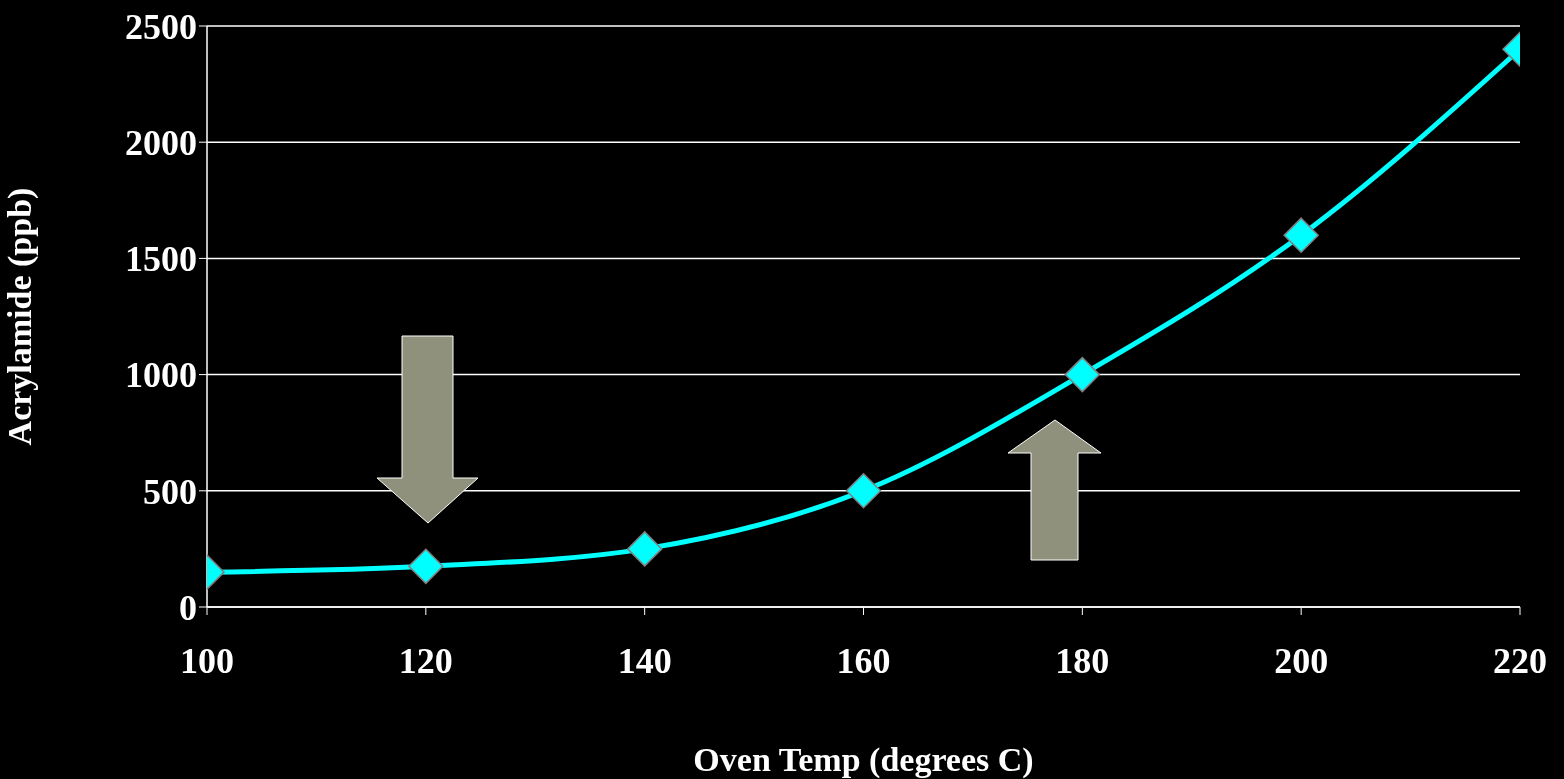 This screenshot has height=779, width=1564. What do you see at coordinates (1082, 660) in the screenshot?
I see `x-tick-label: 180` at bounding box center [1082, 660].